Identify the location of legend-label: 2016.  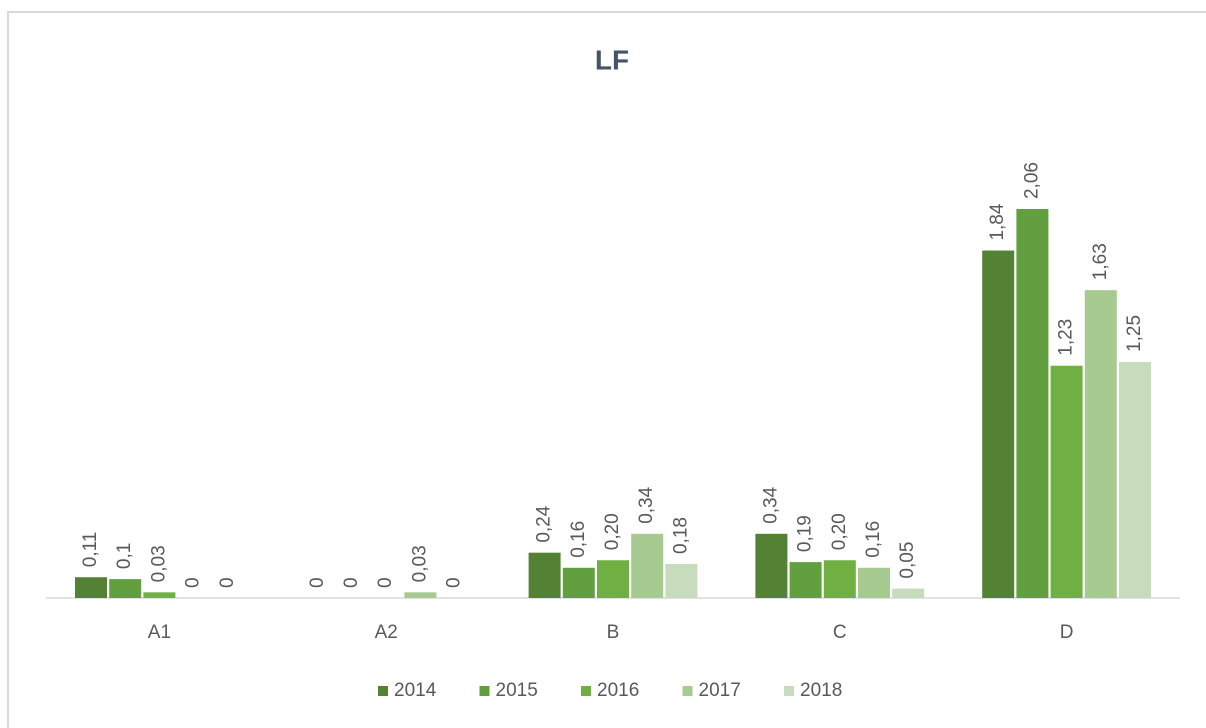
(618, 690).